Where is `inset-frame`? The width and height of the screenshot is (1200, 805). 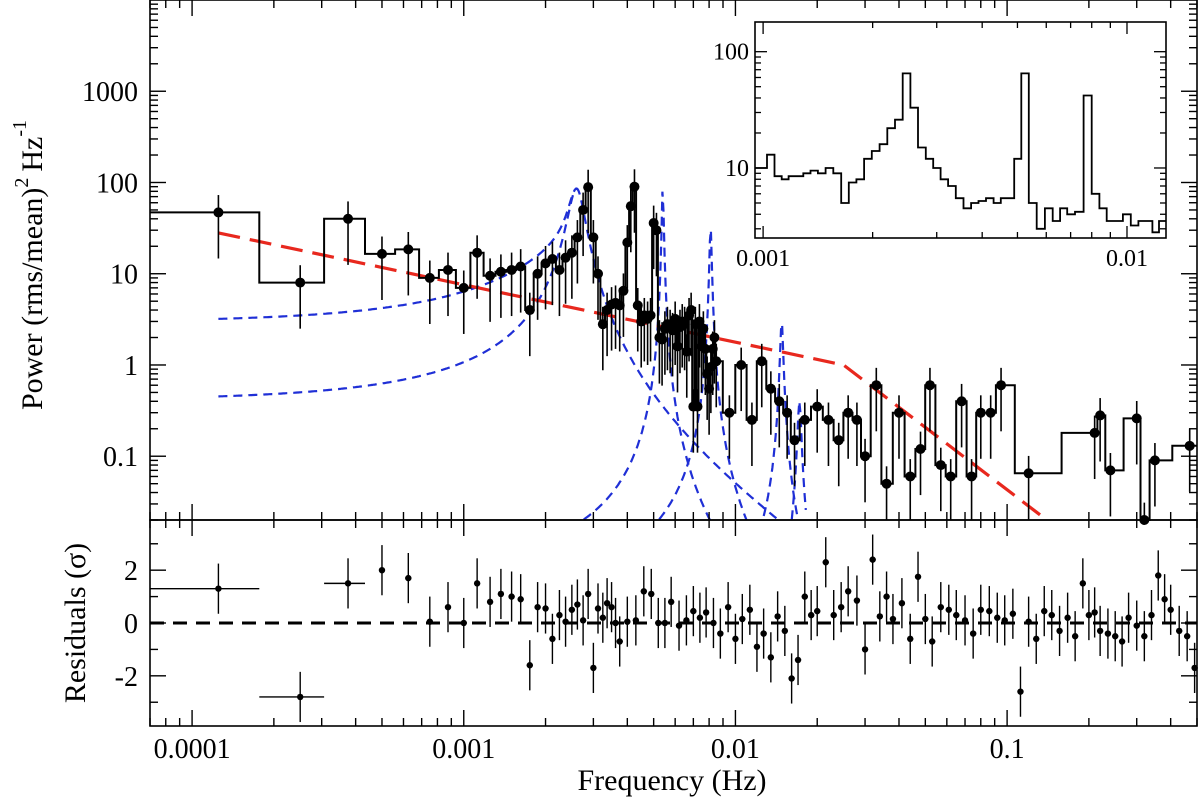 inset-frame is located at coordinates (960, 130).